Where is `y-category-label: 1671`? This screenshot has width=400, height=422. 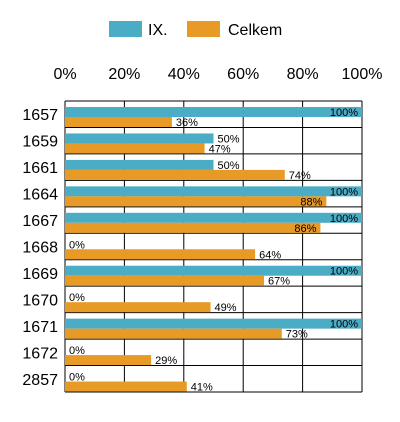 y-category-label: 1671 is located at coordinates (40, 327).